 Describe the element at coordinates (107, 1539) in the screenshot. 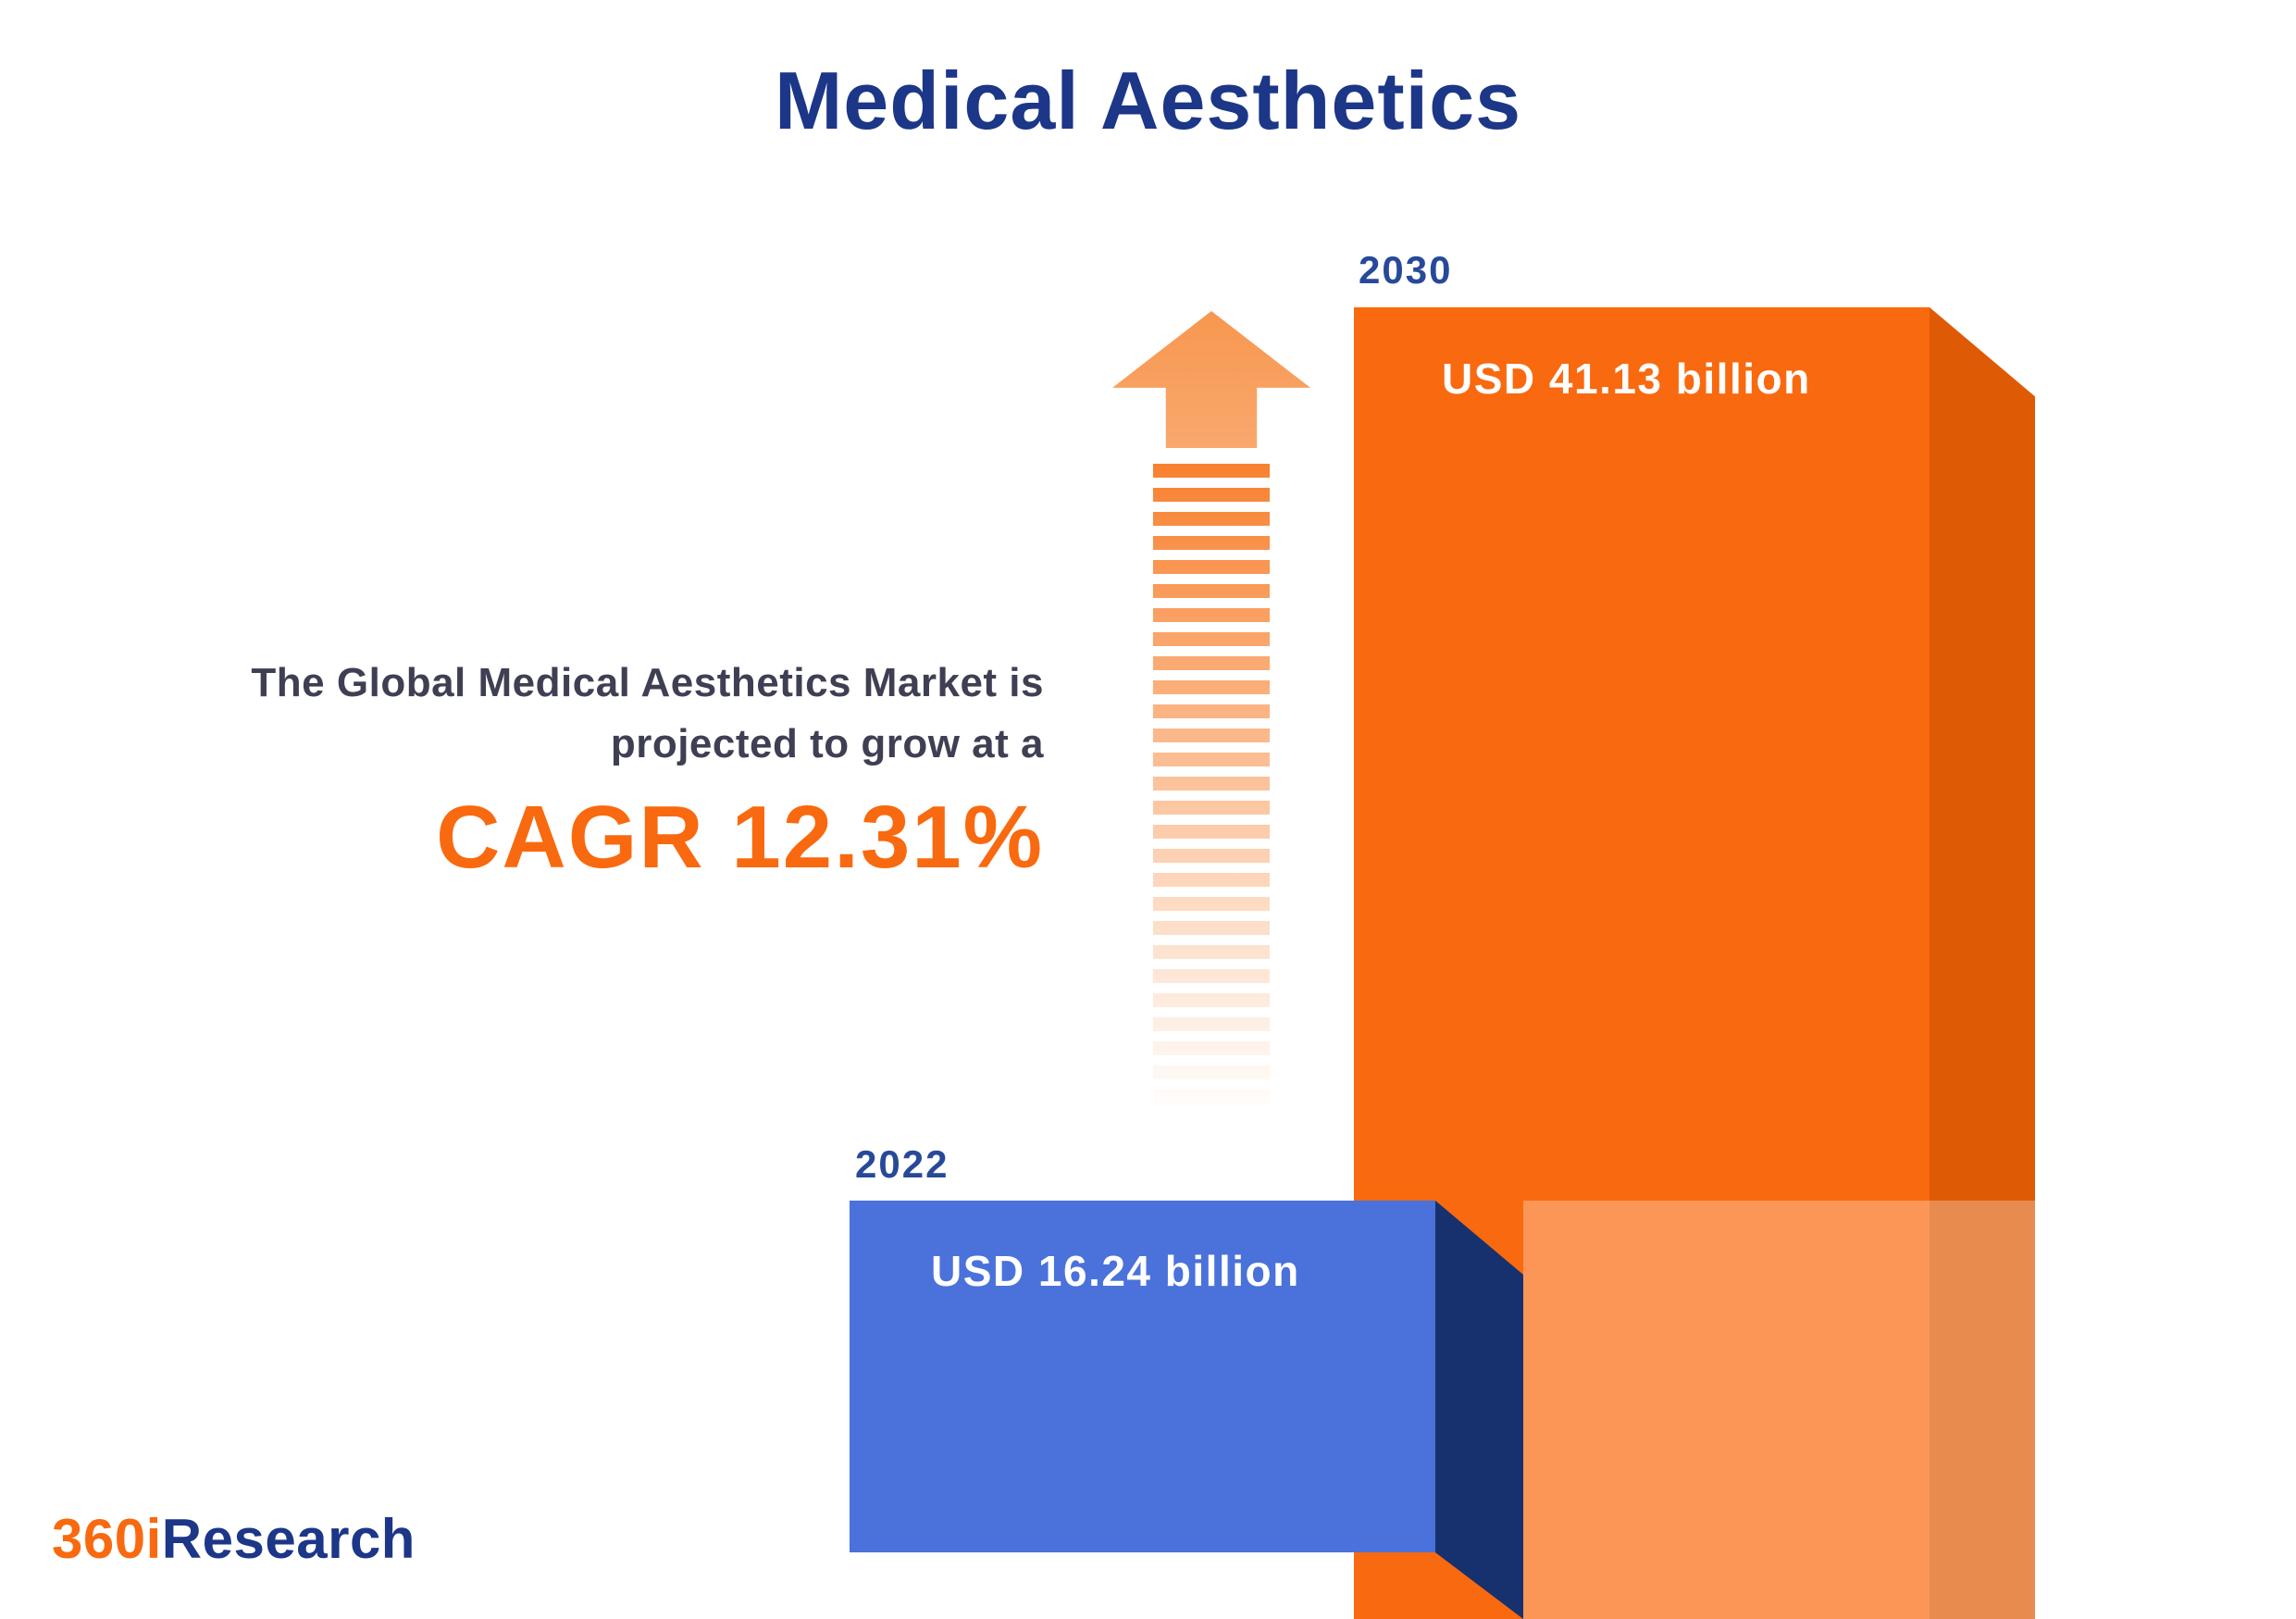

I see `logo-360i: 360i` at that location.